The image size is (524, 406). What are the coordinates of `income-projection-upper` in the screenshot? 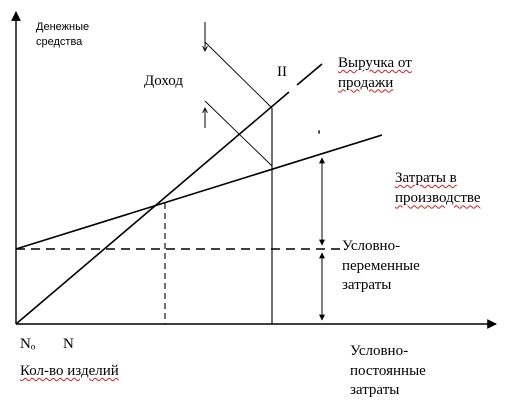 It's located at (238, 75).